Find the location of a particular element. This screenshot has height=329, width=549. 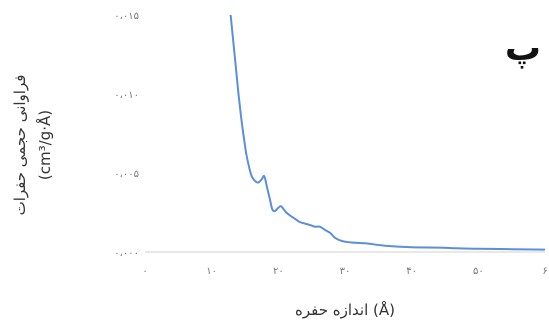

panel-label: پ is located at coordinates (523, 48).